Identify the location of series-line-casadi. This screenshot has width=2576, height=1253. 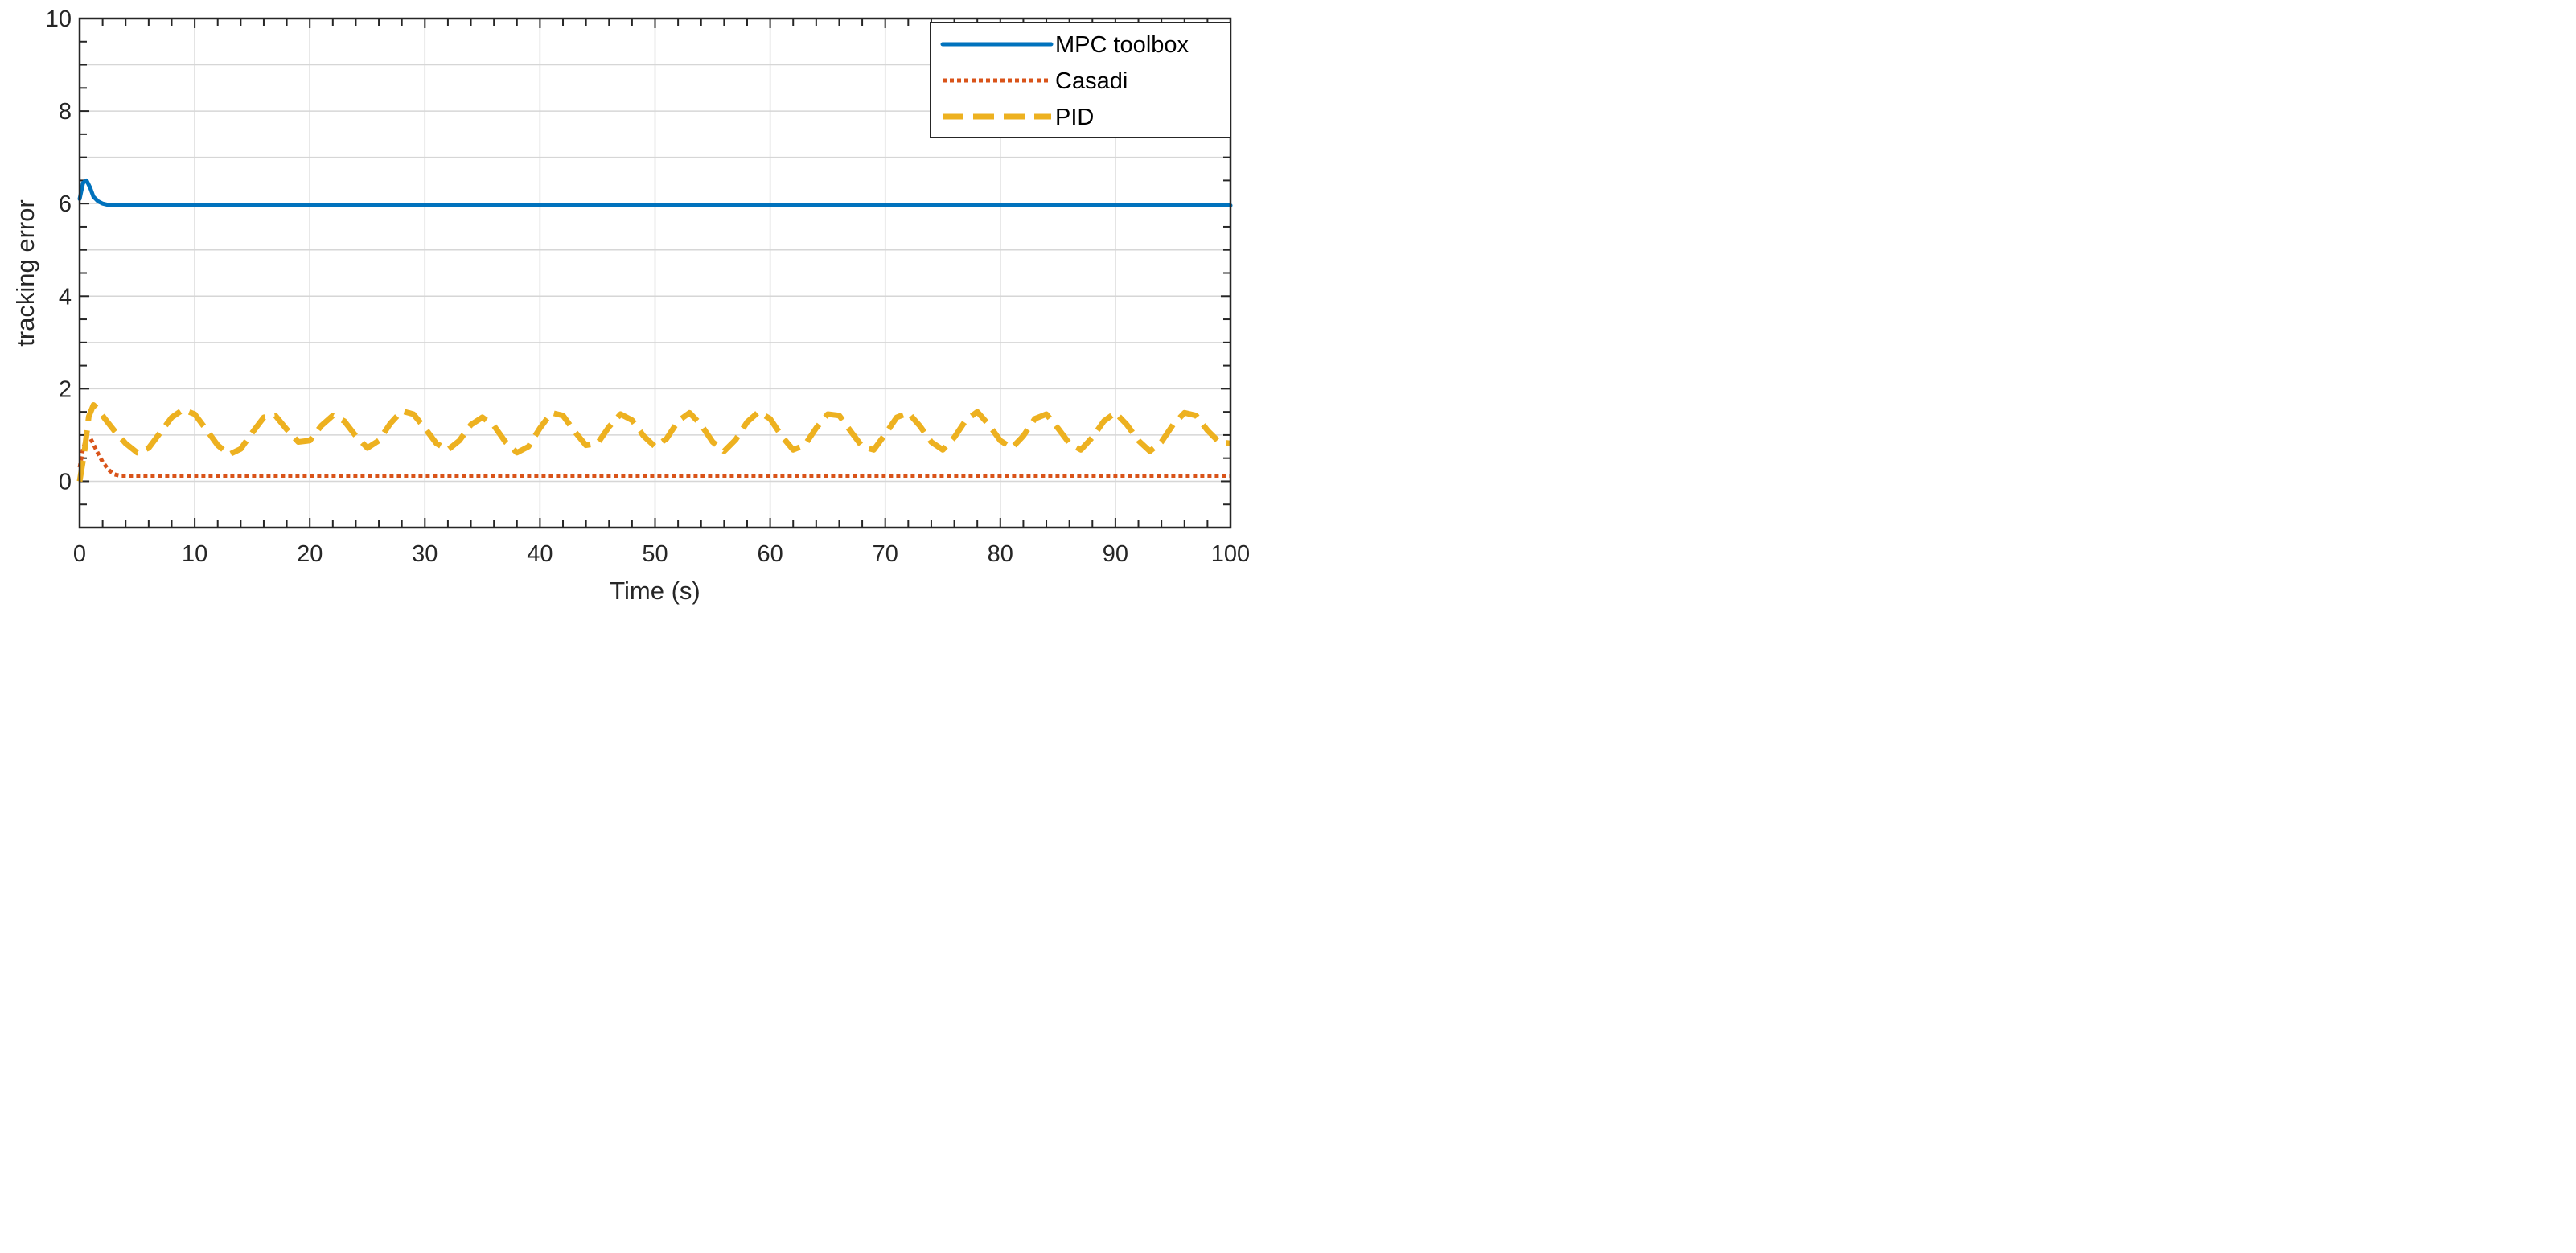
(653, 456).